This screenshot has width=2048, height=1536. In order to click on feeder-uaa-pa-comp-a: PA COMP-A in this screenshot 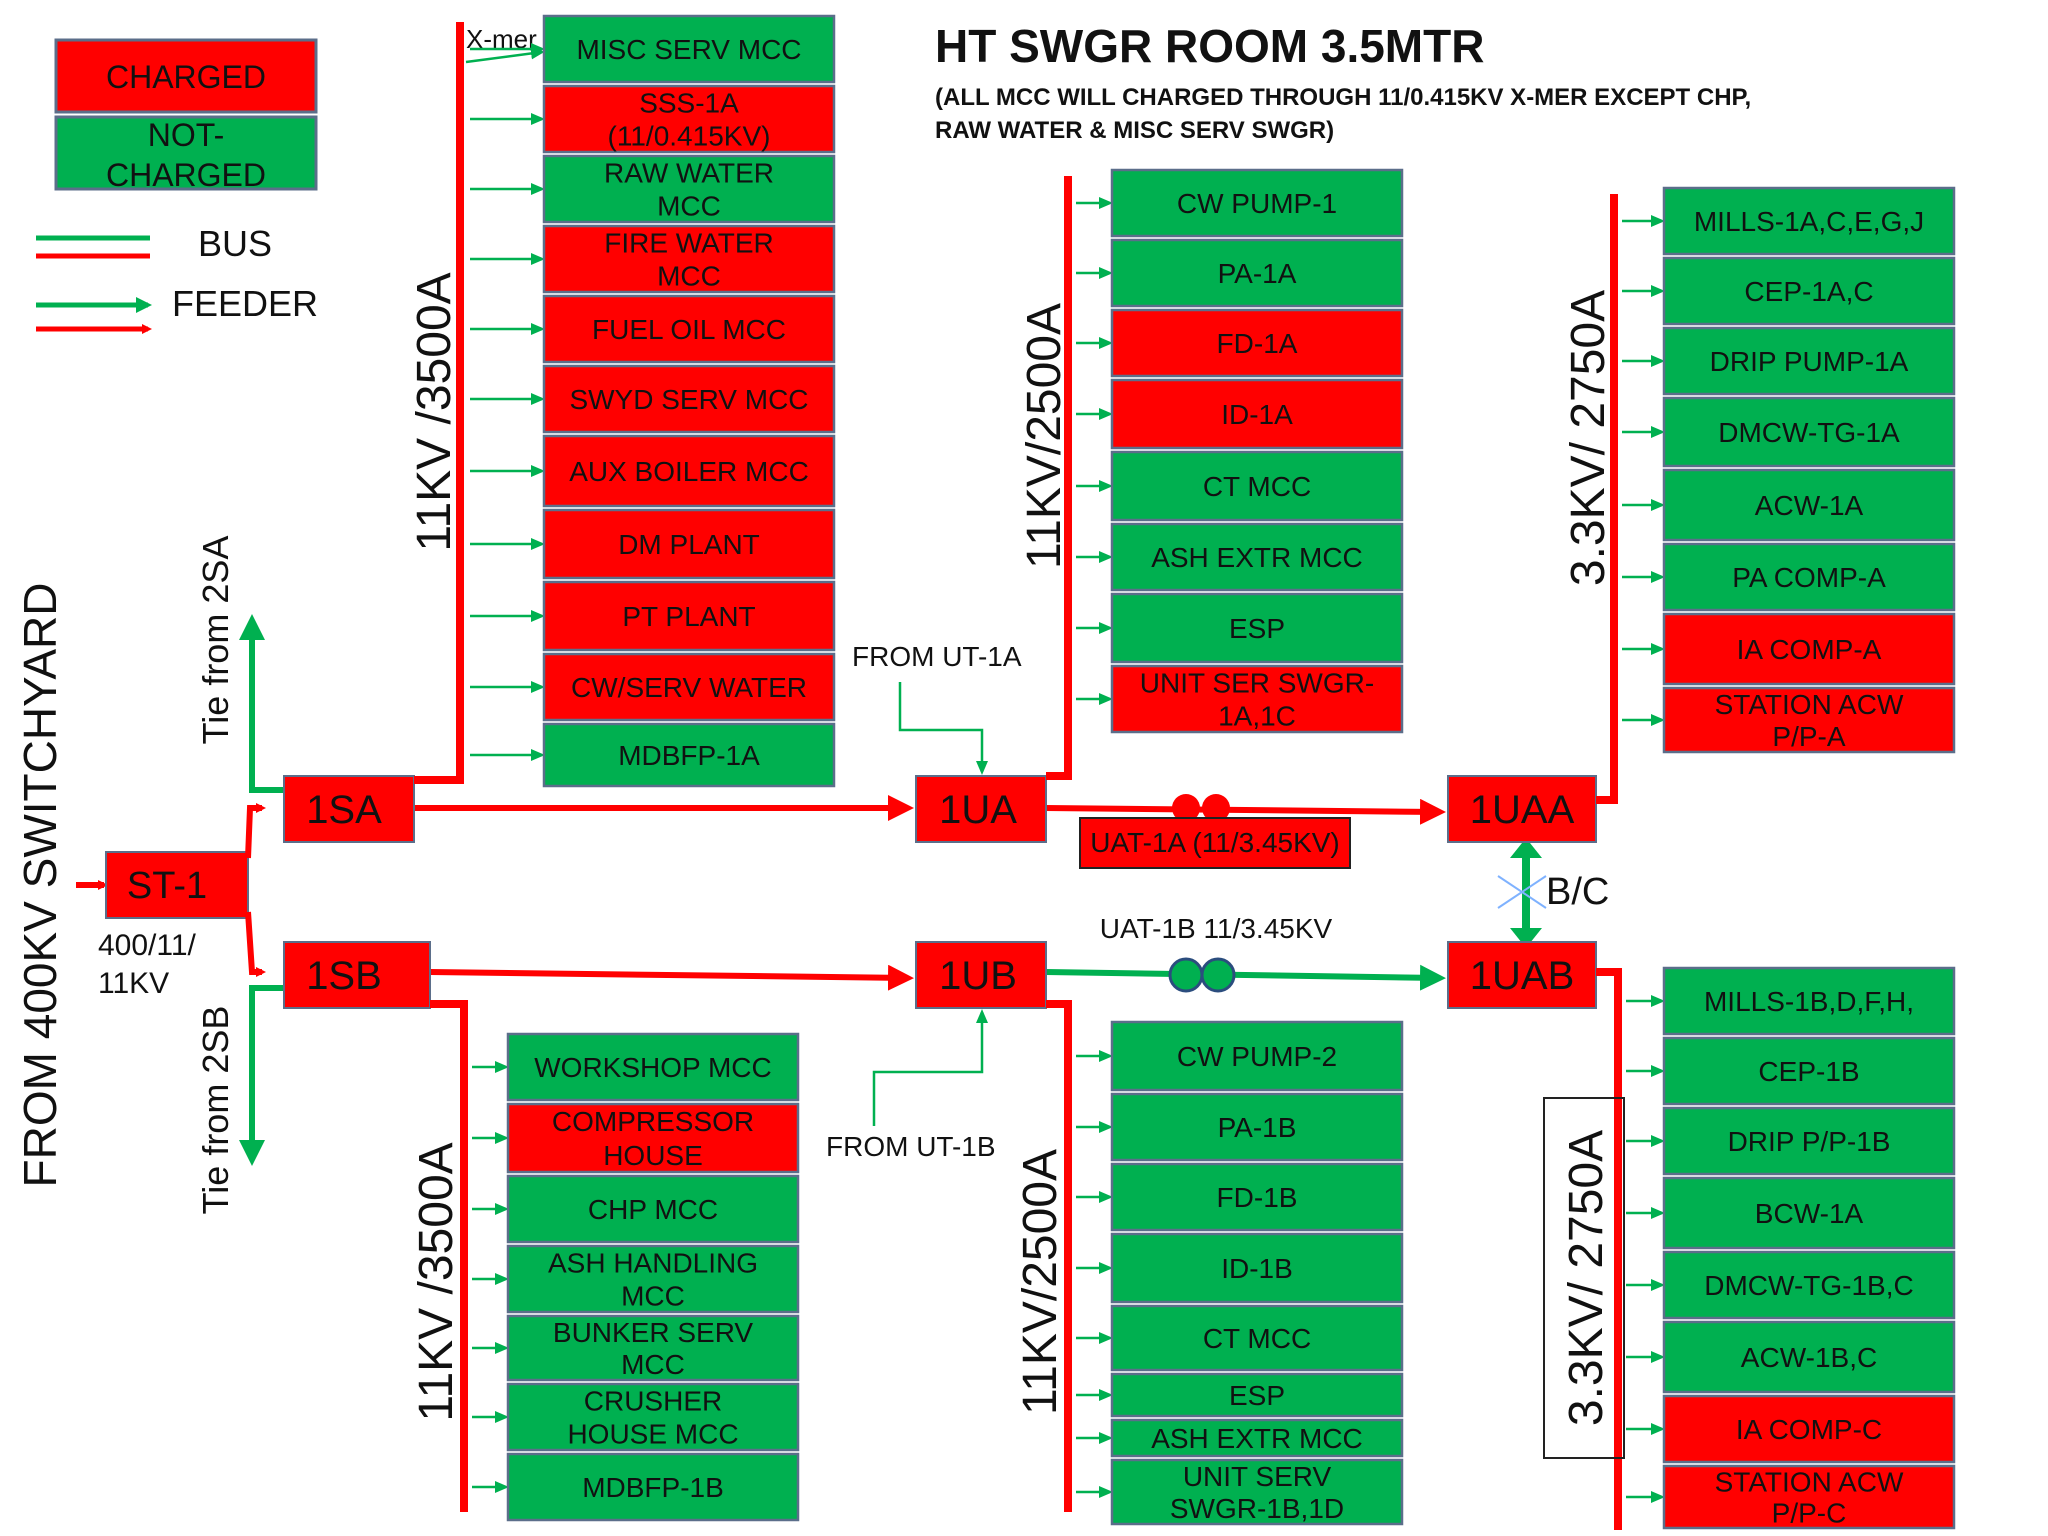, I will do `click(1789, 577)`.